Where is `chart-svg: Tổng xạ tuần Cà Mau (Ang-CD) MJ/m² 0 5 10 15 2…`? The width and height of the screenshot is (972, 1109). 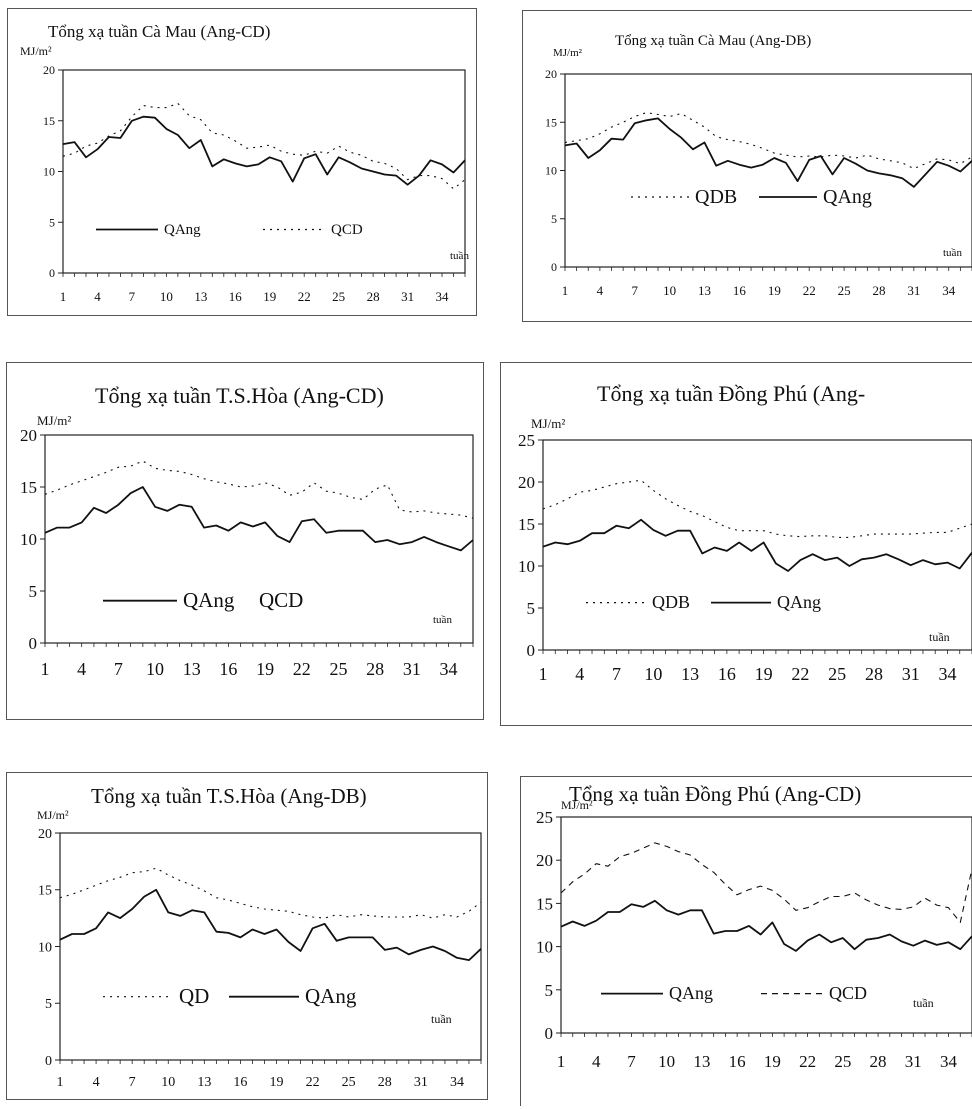
chart-svg: Tổng xạ tuần Cà Mau (Ang-CD) MJ/m² 0 5 10 15 2… is located at coordinates (244, 163).